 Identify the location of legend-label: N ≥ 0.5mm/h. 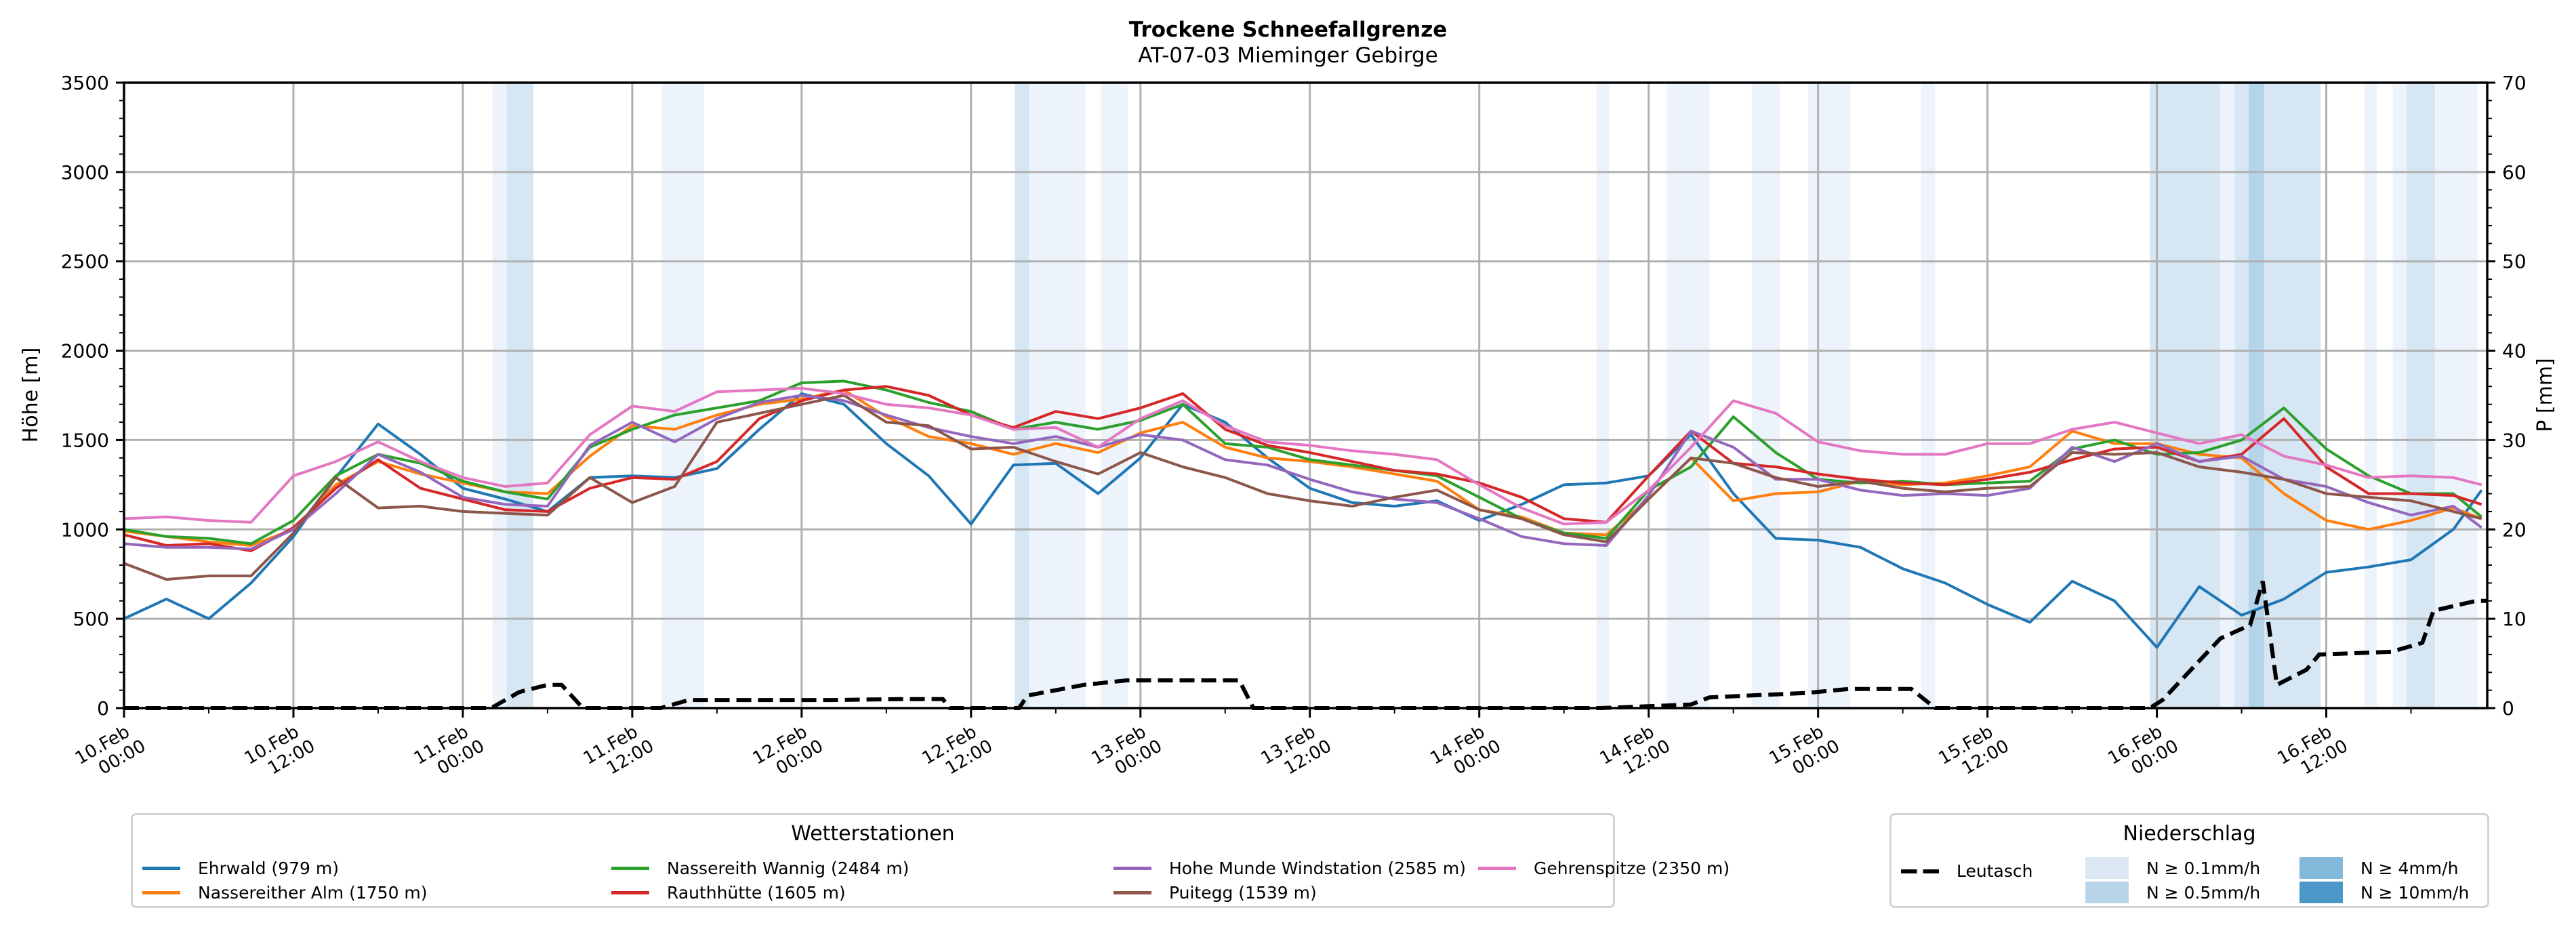
(2203, 892).